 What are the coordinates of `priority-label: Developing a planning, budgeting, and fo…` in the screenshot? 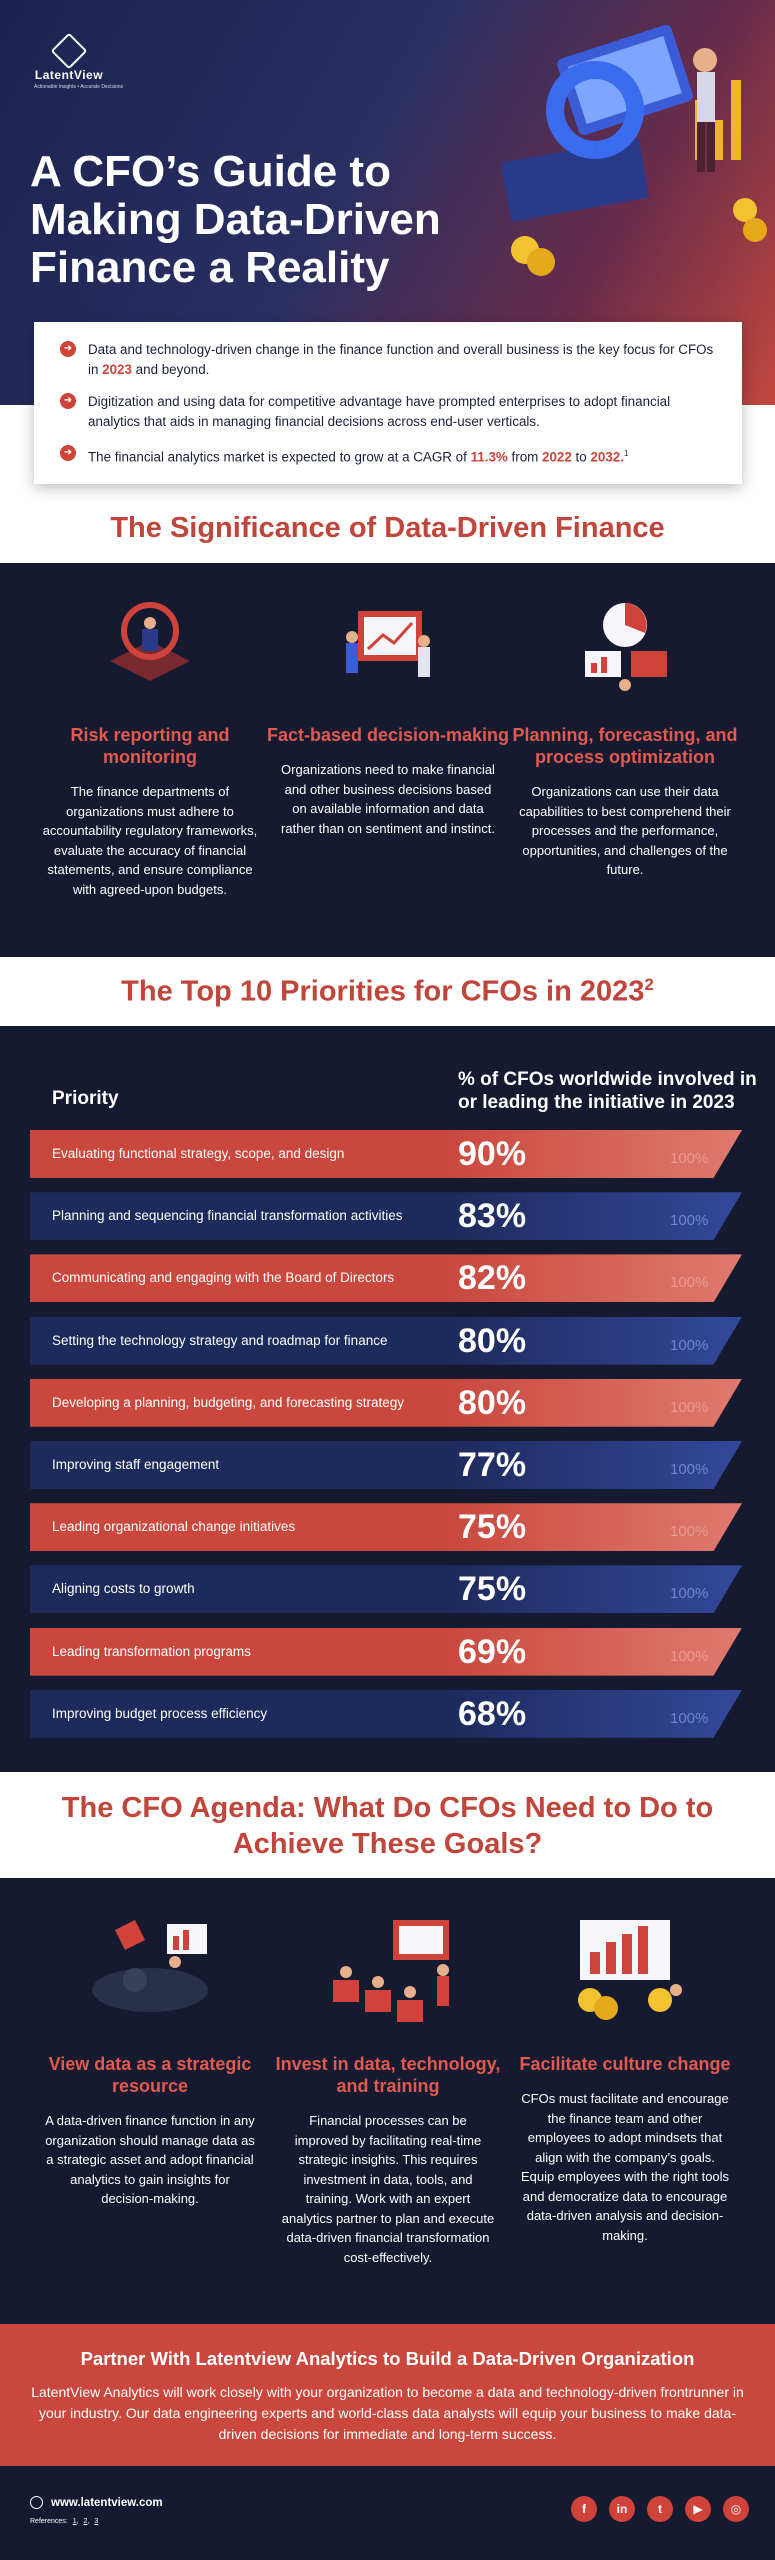 It's located at (228, 1402).